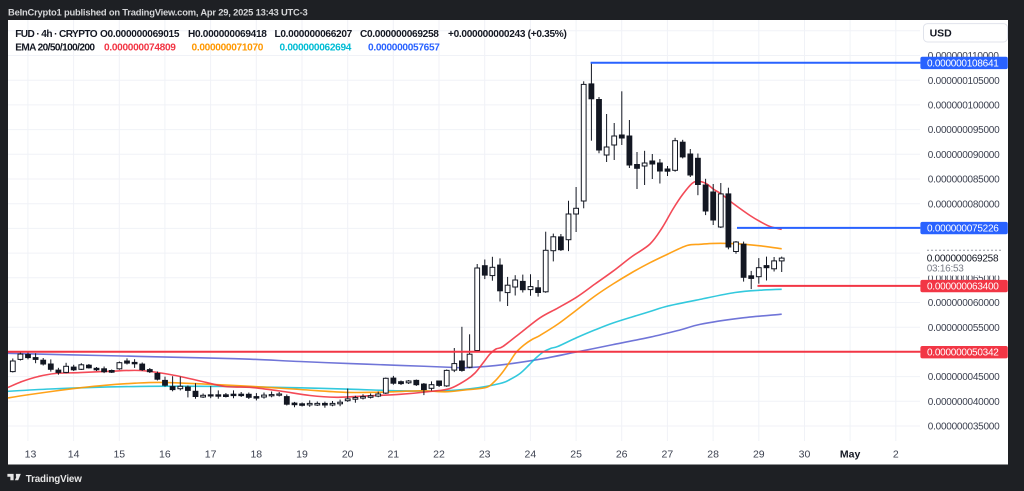  I want to click on svg-text: O0.000000069015, so click(140, 34).